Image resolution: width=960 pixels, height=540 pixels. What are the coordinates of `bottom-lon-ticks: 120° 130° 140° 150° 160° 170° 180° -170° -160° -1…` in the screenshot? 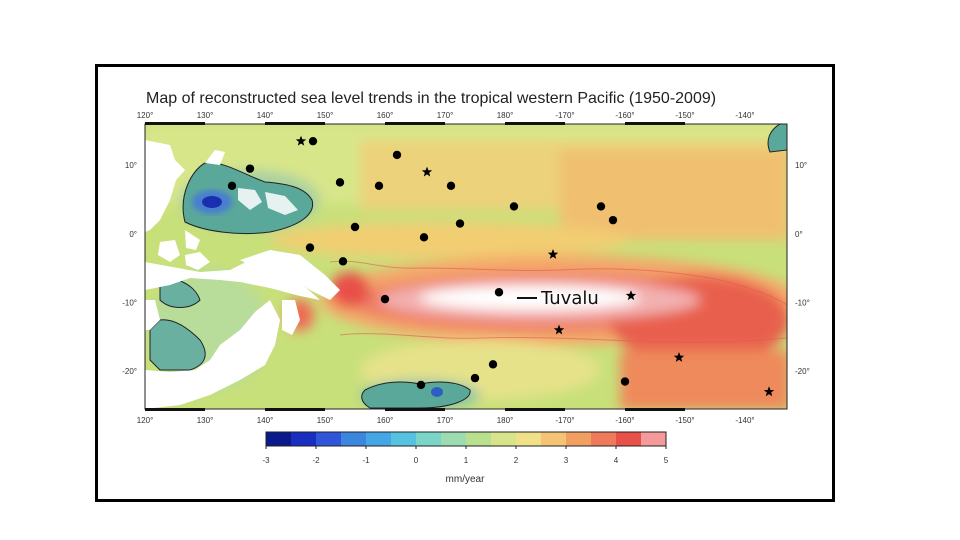 It's located at (446, 420).